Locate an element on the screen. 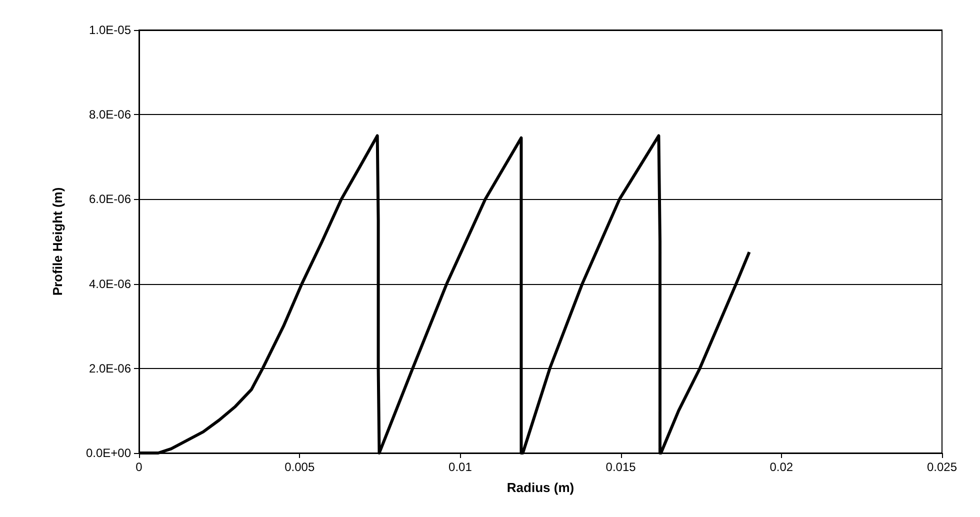 Image resolution: width=980 pixels, height=517 pixels. y-tick-label: 2.0E-06 is located at coordinates (110, 368).